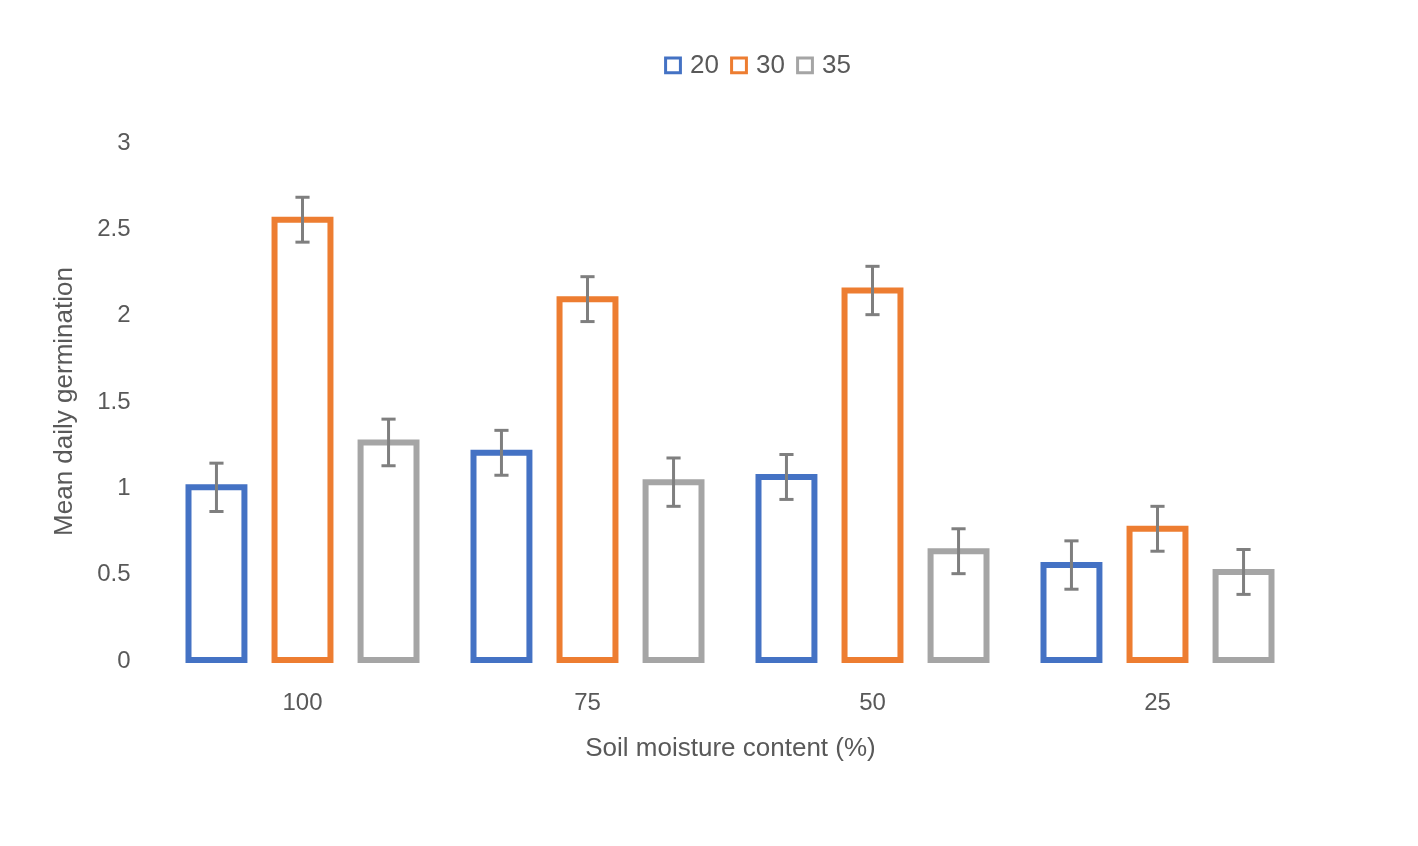  Describe the element at coordinates (124, 486) in the screenshot. I see `y-tick-label: 1` at that location.